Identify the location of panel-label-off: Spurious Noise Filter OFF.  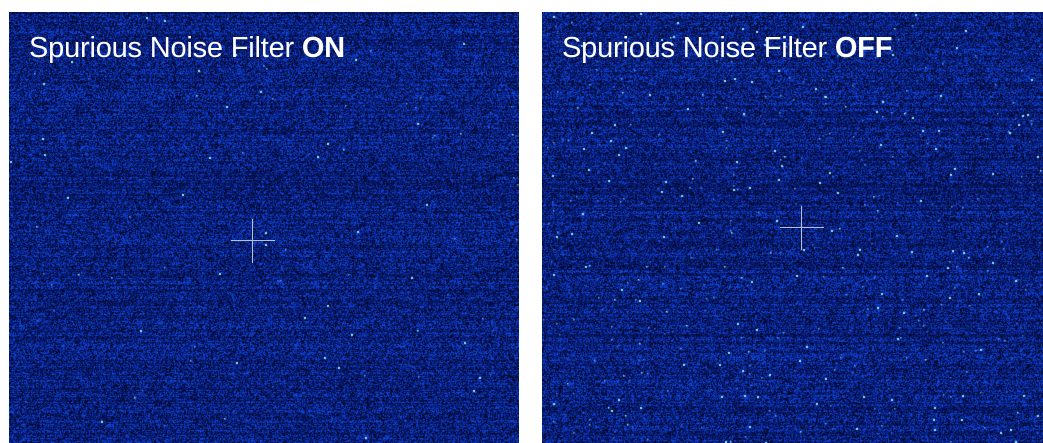
(727, 48).